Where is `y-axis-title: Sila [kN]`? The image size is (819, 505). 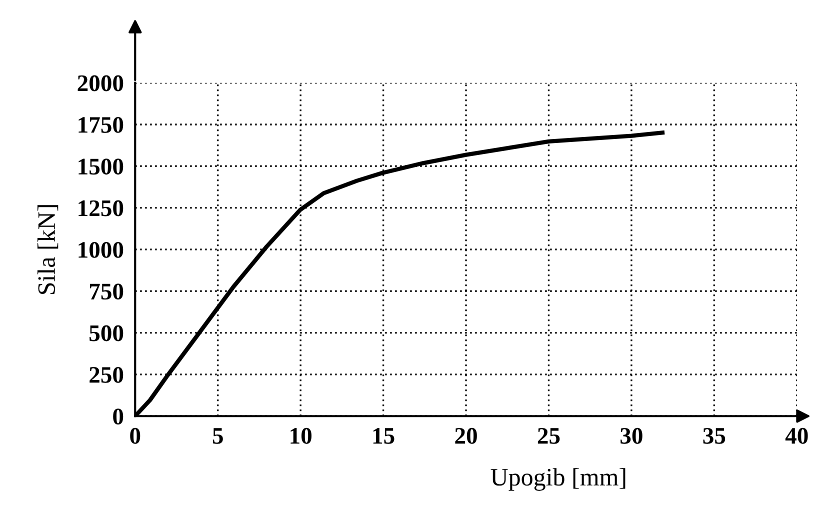 y-axis-title: Sila [kN] is located at coordinates (47, 249).